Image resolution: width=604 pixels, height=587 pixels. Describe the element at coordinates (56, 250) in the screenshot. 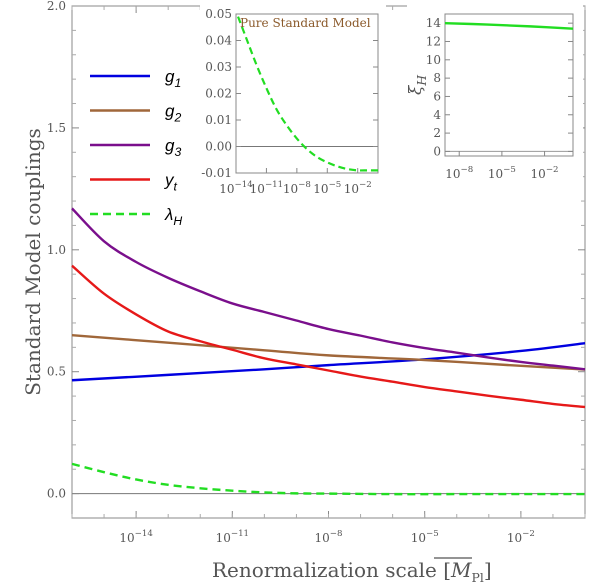

I see `y-tick-label: 1.0` at that location.